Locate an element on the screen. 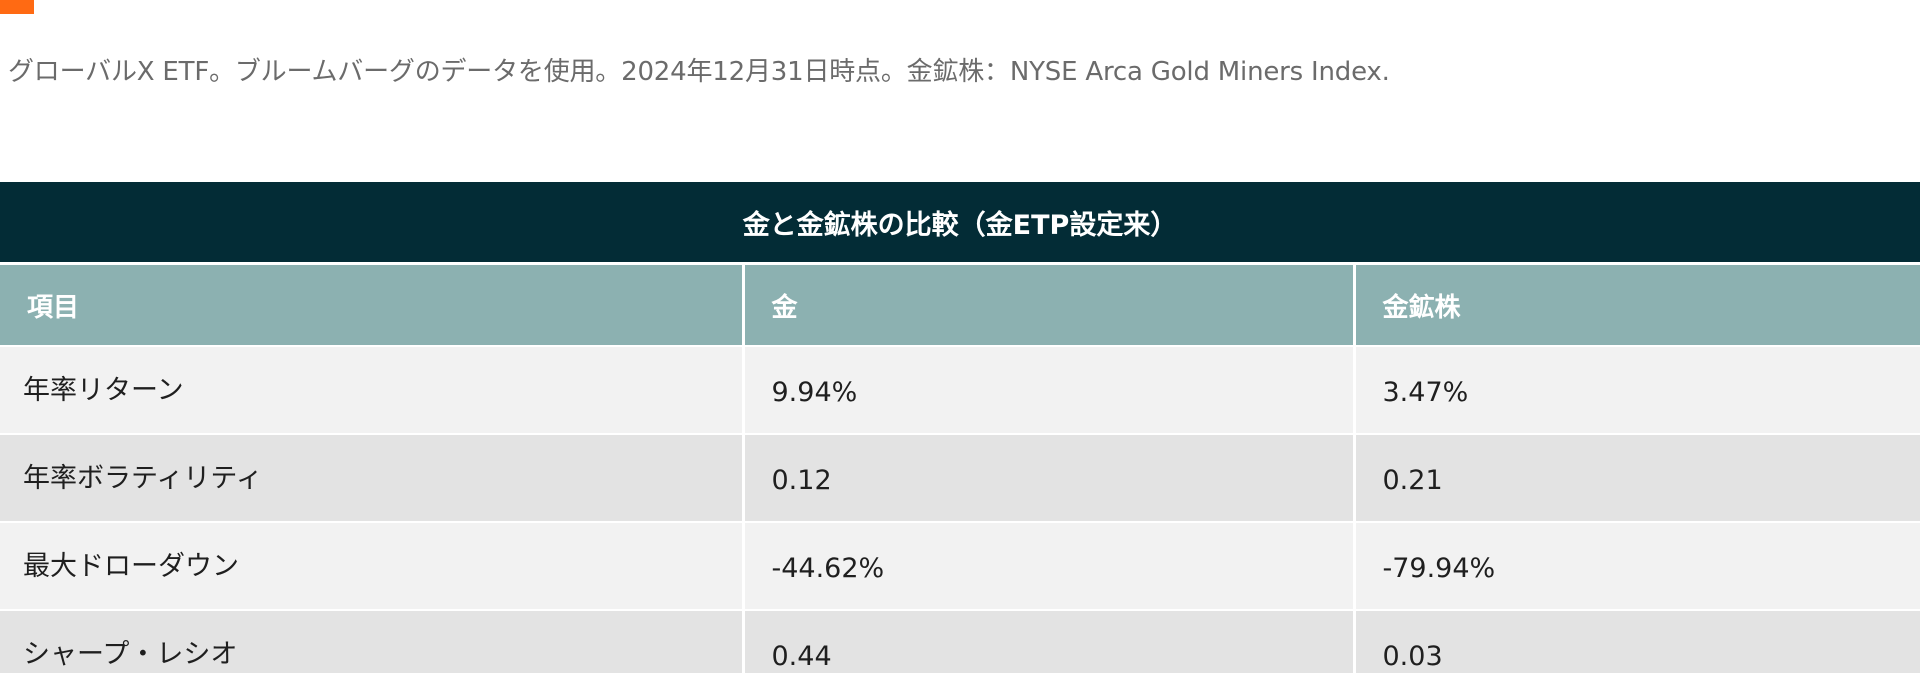  gold-value: -44.62% is located at coordinates (1049, 565).